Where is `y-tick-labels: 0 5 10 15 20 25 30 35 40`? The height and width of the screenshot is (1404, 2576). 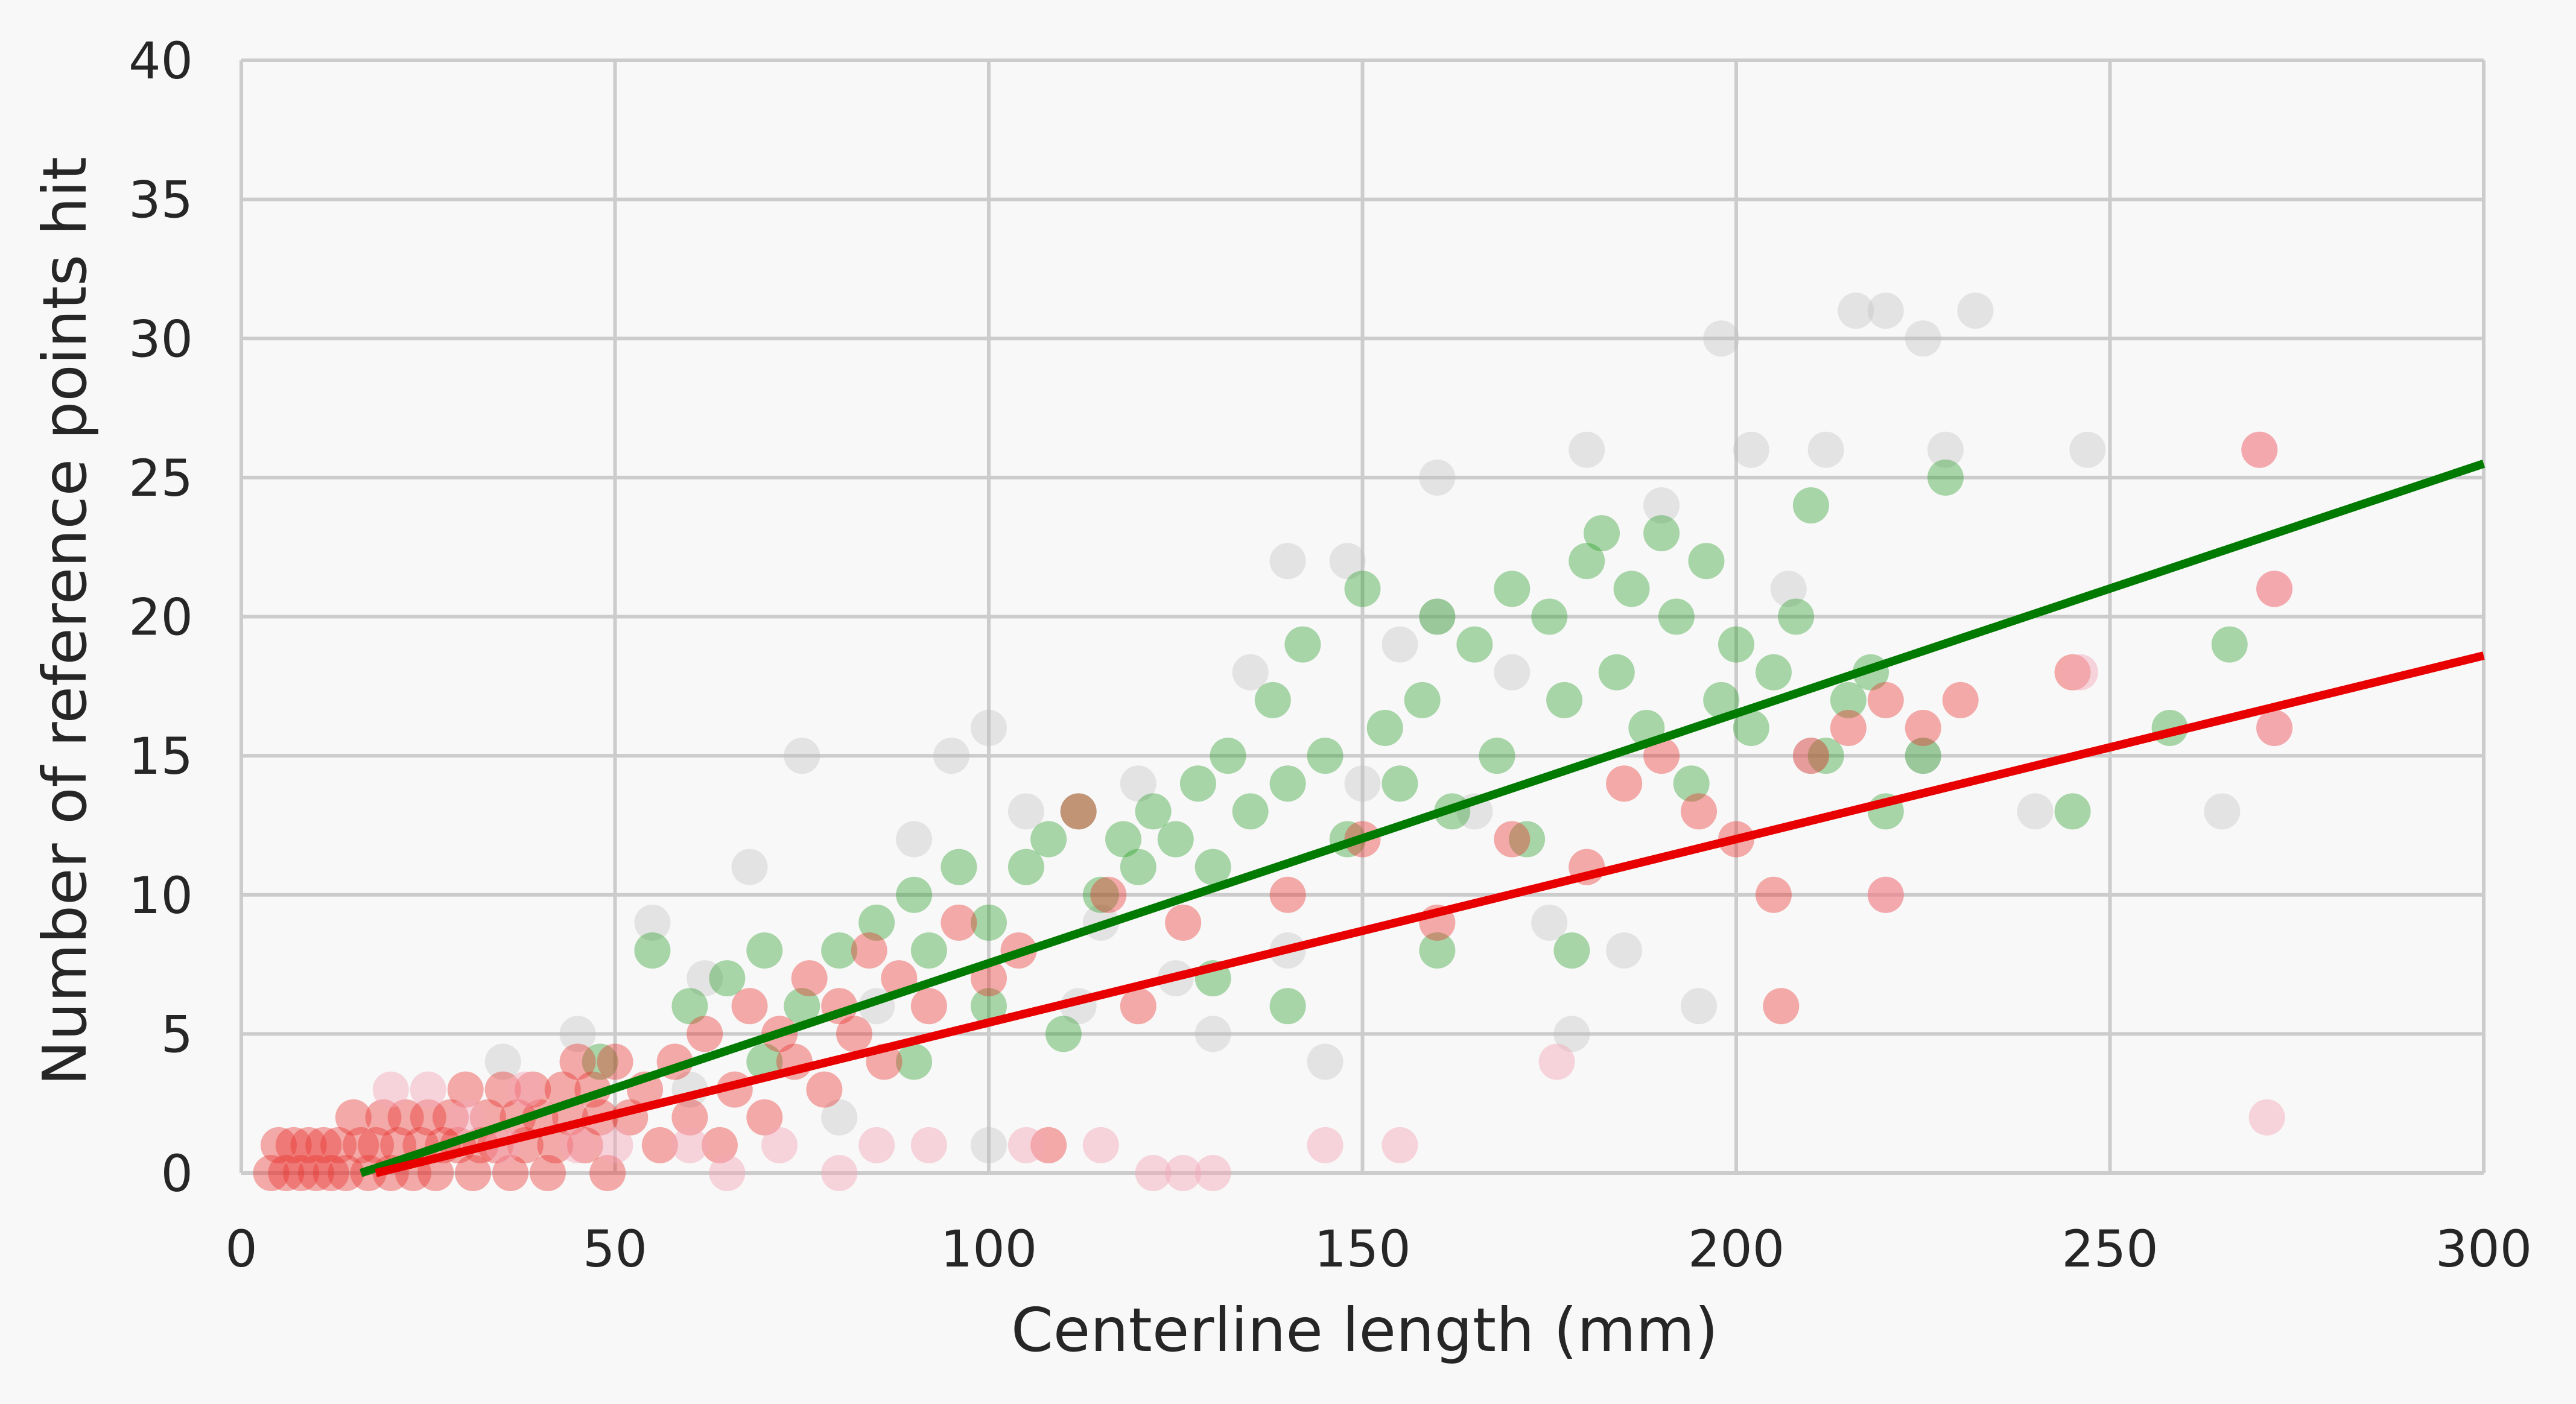 y-tick-labels: 0 5 10 15 20 25 30 35 40 is located at coordinates (160, 617).